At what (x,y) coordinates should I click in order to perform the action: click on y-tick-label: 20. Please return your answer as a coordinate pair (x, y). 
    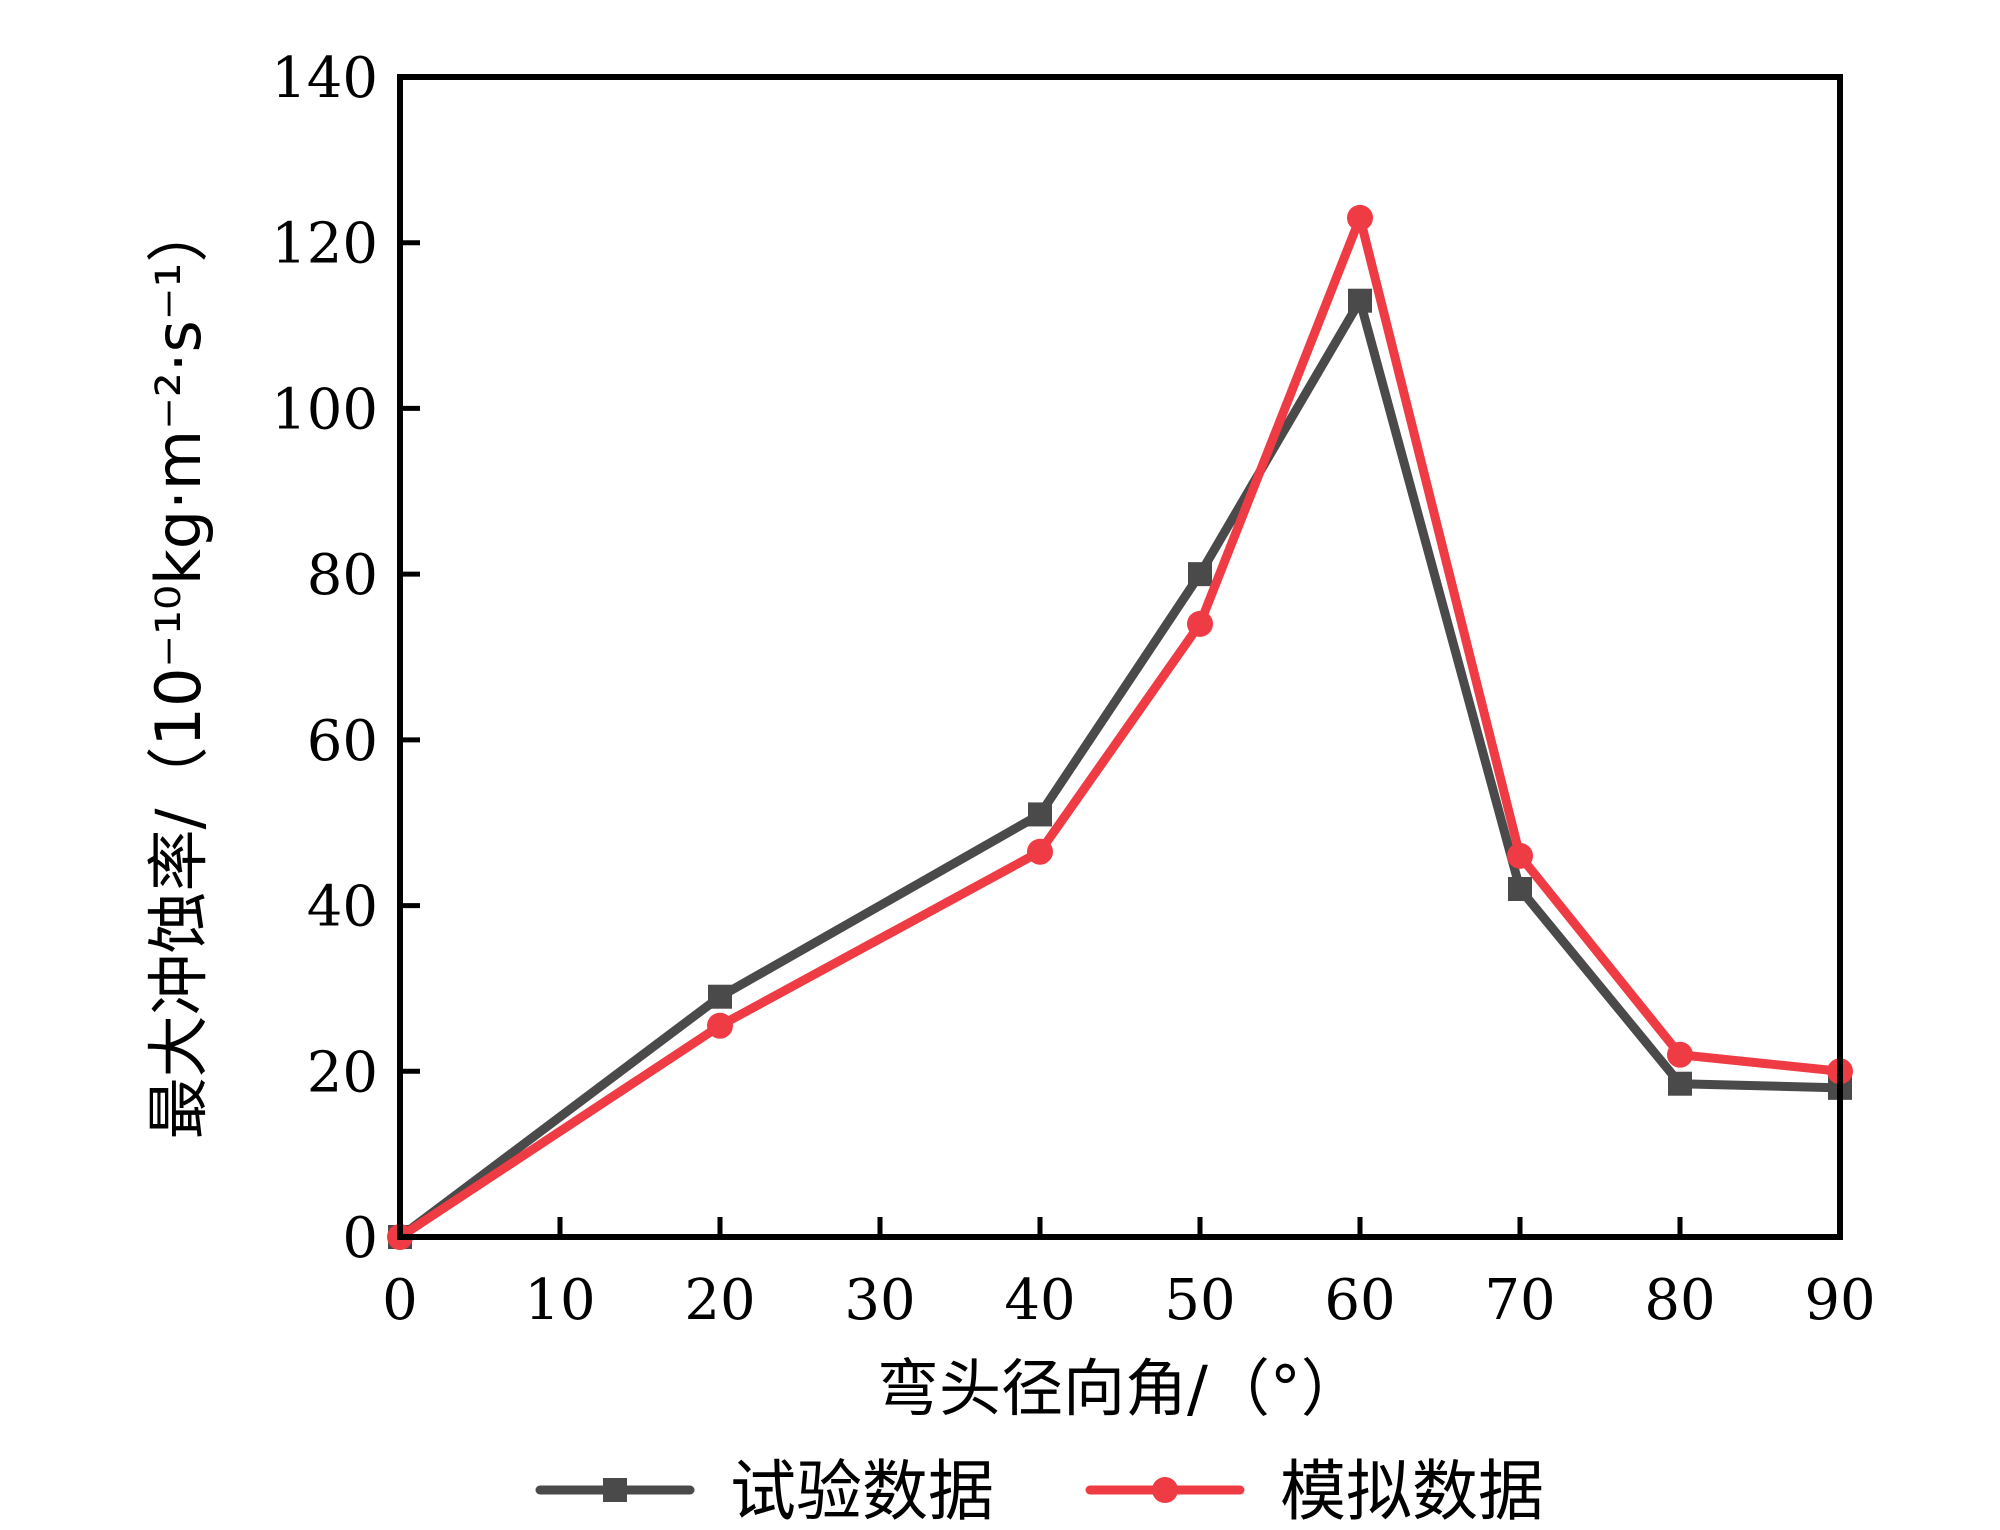
    Looking at the image, I should click on (342, 1072).